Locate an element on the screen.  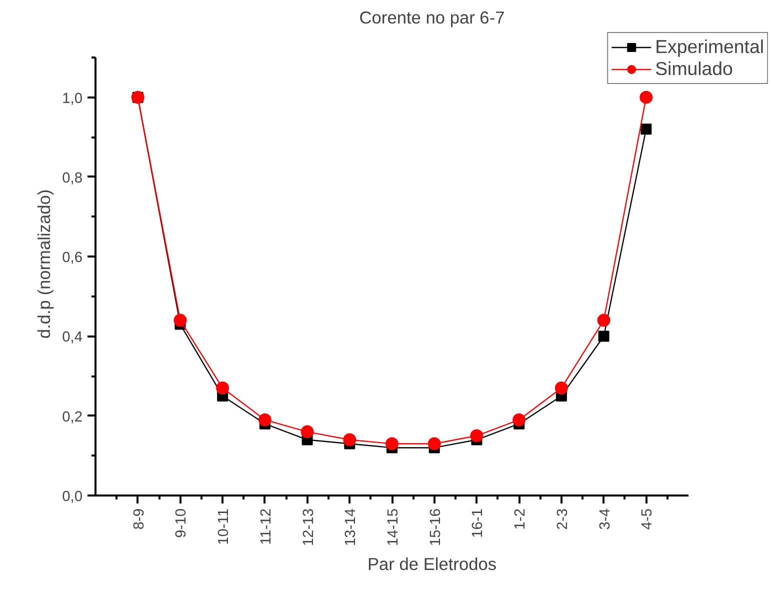
y-tick-label: 1,0 is located at coordinates (72, 98).